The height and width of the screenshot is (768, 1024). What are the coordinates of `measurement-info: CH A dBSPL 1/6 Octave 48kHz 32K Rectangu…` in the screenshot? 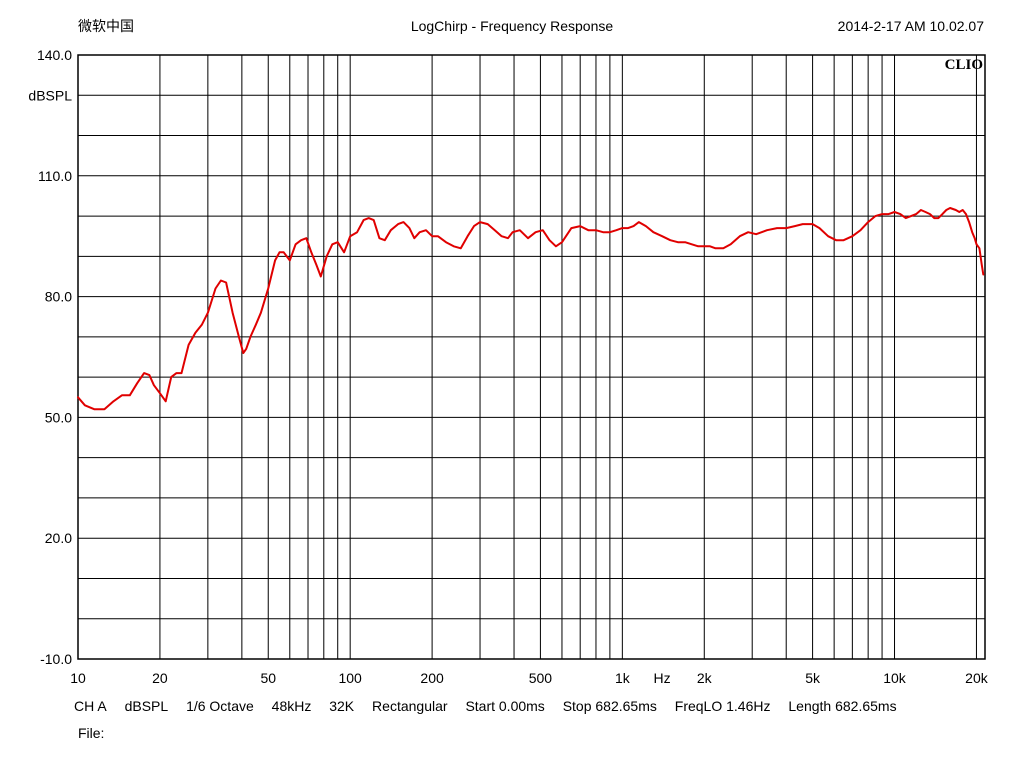 It's located at (492, 706).